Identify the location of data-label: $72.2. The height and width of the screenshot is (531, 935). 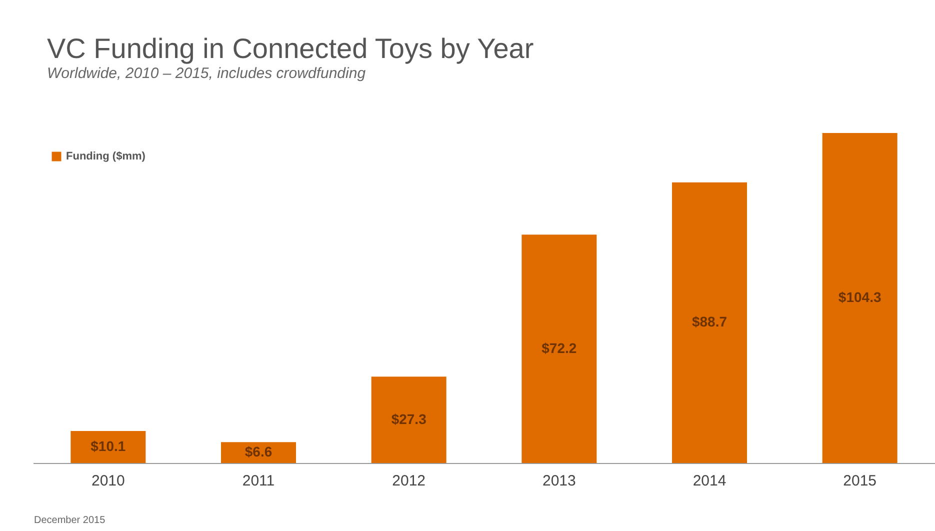
(559, 348).